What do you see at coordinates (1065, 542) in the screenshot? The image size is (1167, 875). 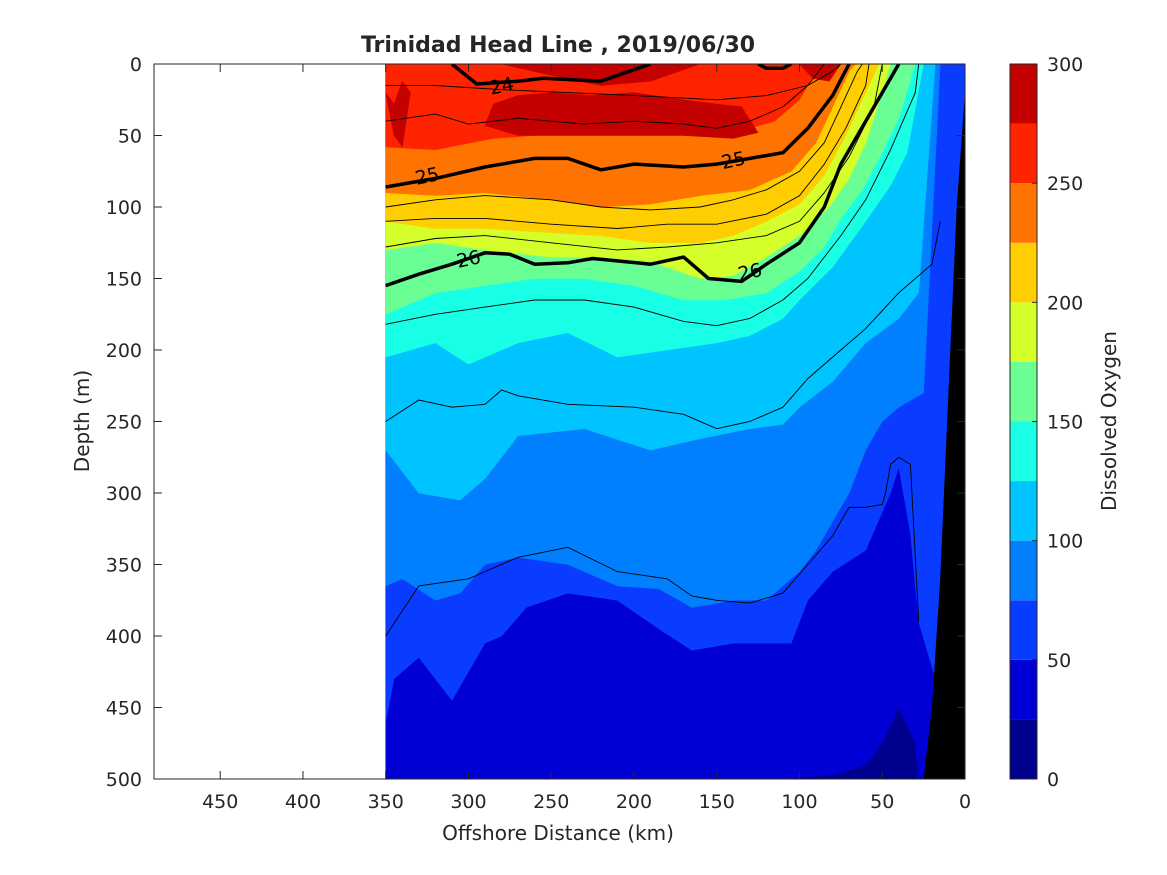 I see `colorbar-tick-label: 100` at bounding box center [1065, 542].